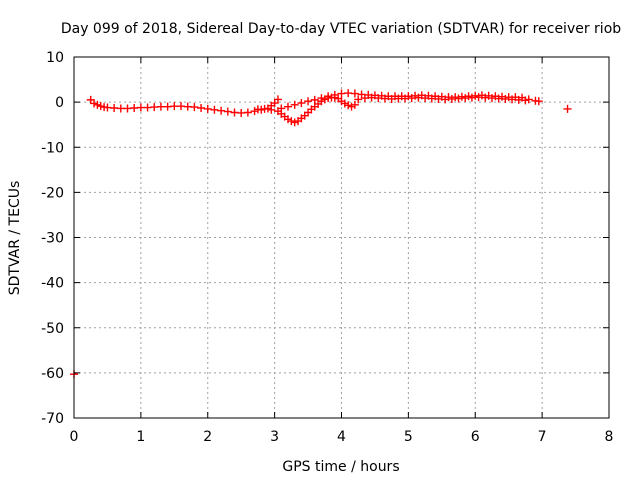  I want to click on x-tick-label: 5, so click(408, 437).